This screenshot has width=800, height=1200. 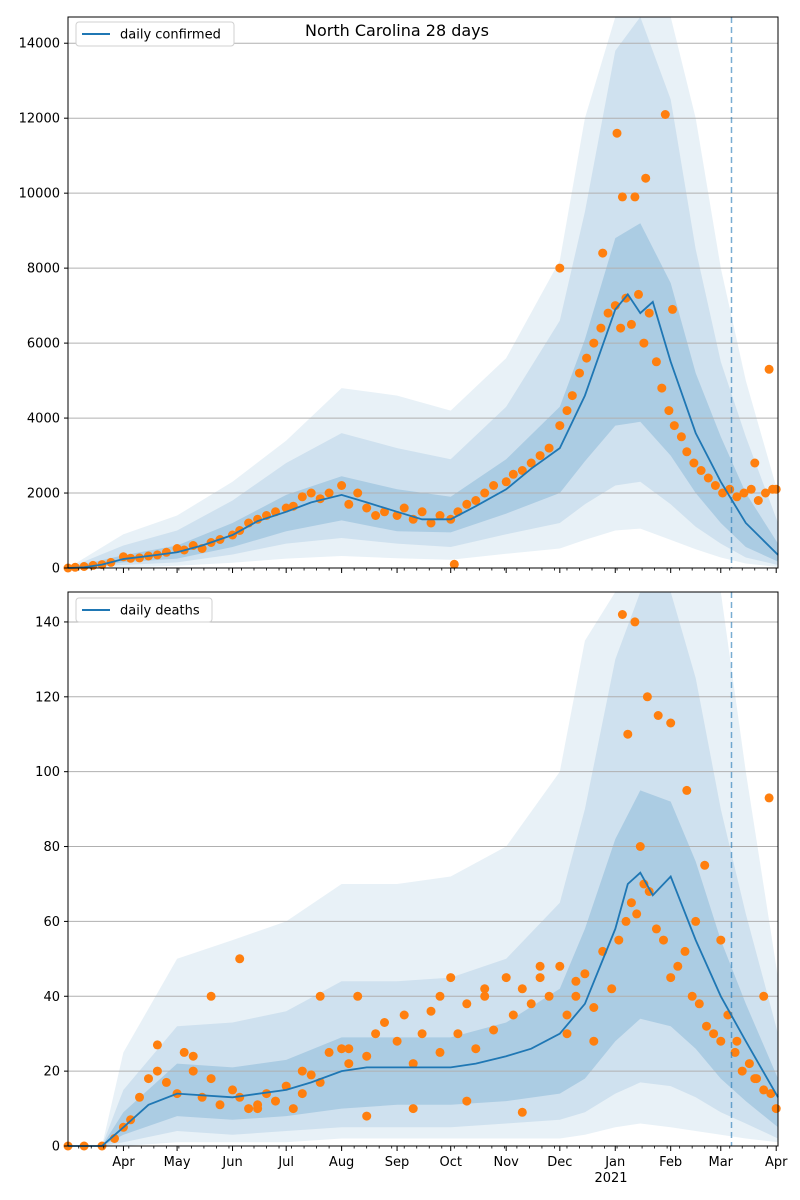 What do you see at coordinates (506, 1162) in the screenshot?
I see `x-tick-label: Nov` at bounding box center [506, 1162].